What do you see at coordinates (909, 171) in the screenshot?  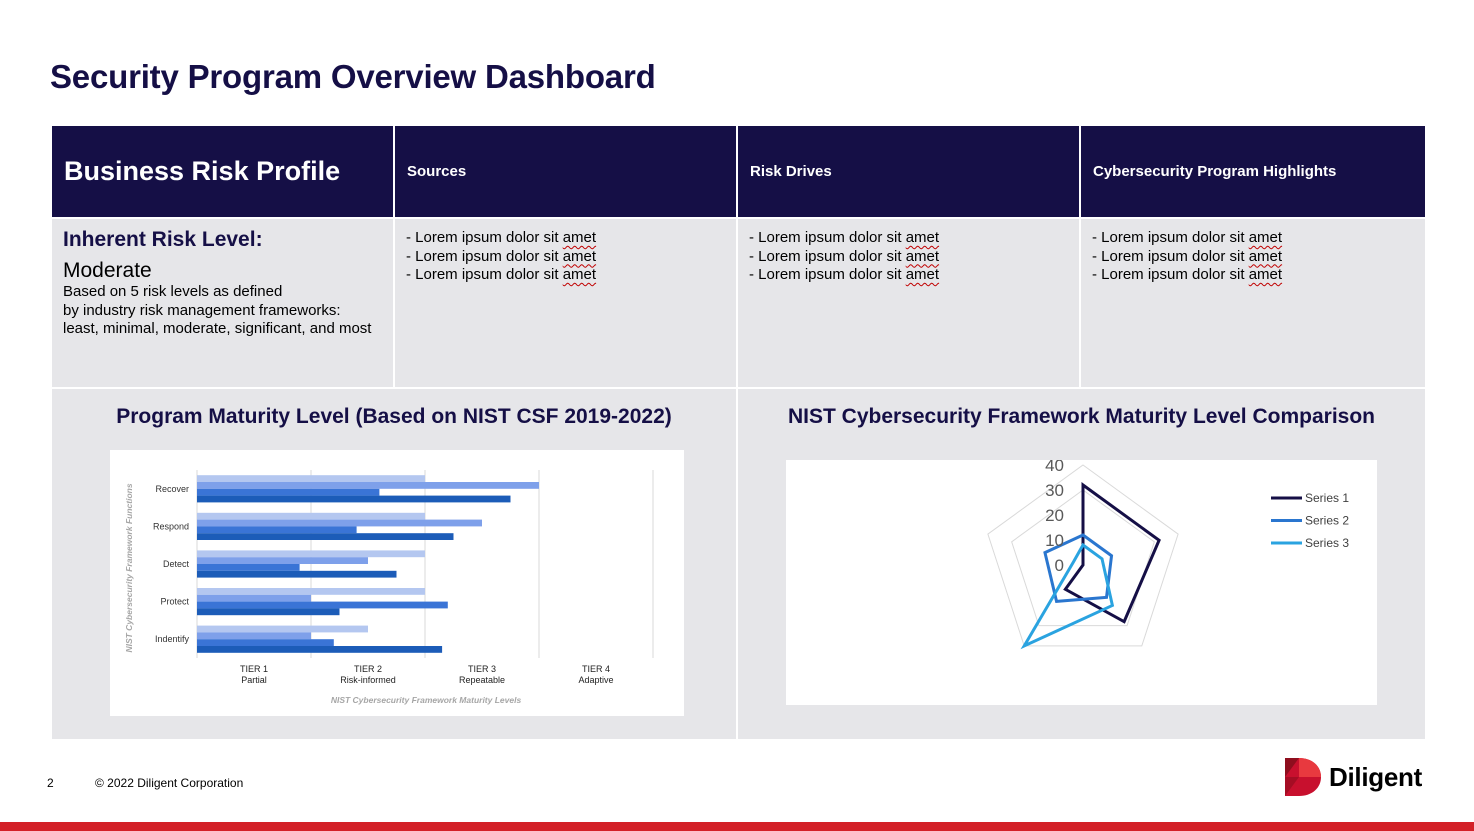 I see `header-risk-drives: Risk Drives` at bounding box center [909, 171].